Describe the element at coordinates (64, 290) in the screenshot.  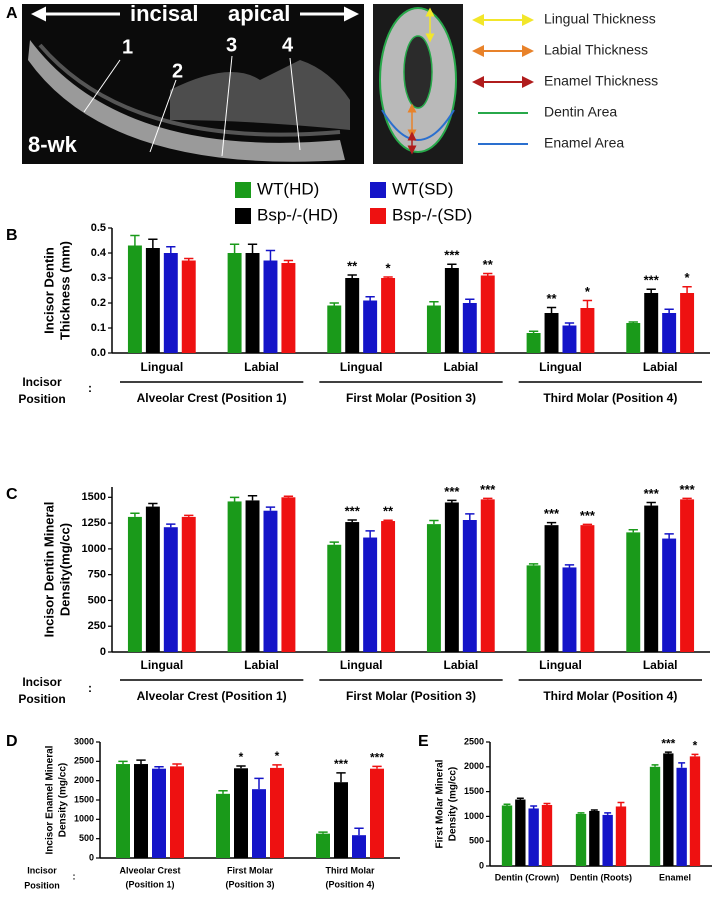
I see `y-axis-label: Thickness (mm)` at that location.